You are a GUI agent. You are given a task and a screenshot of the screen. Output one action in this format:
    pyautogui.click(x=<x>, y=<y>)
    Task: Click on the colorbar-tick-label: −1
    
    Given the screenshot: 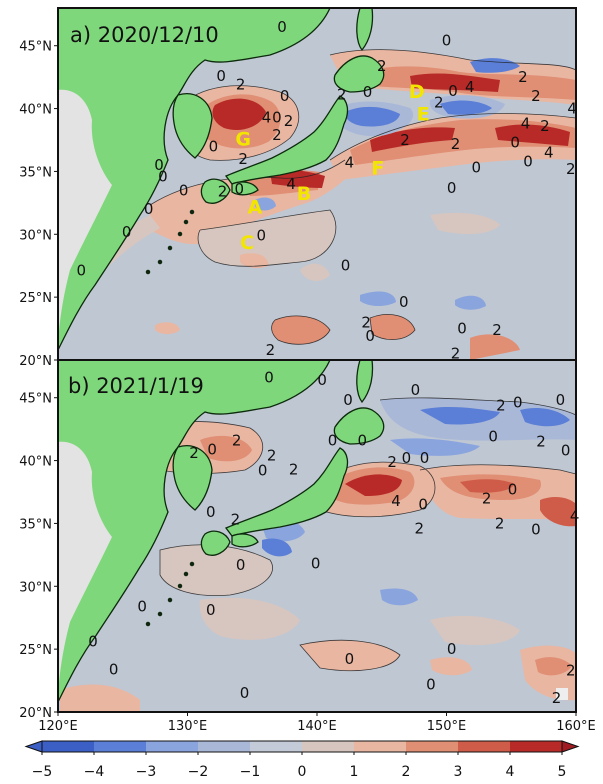 What is the action you would take?
    pyautogui.click(x=250, y=772)
    